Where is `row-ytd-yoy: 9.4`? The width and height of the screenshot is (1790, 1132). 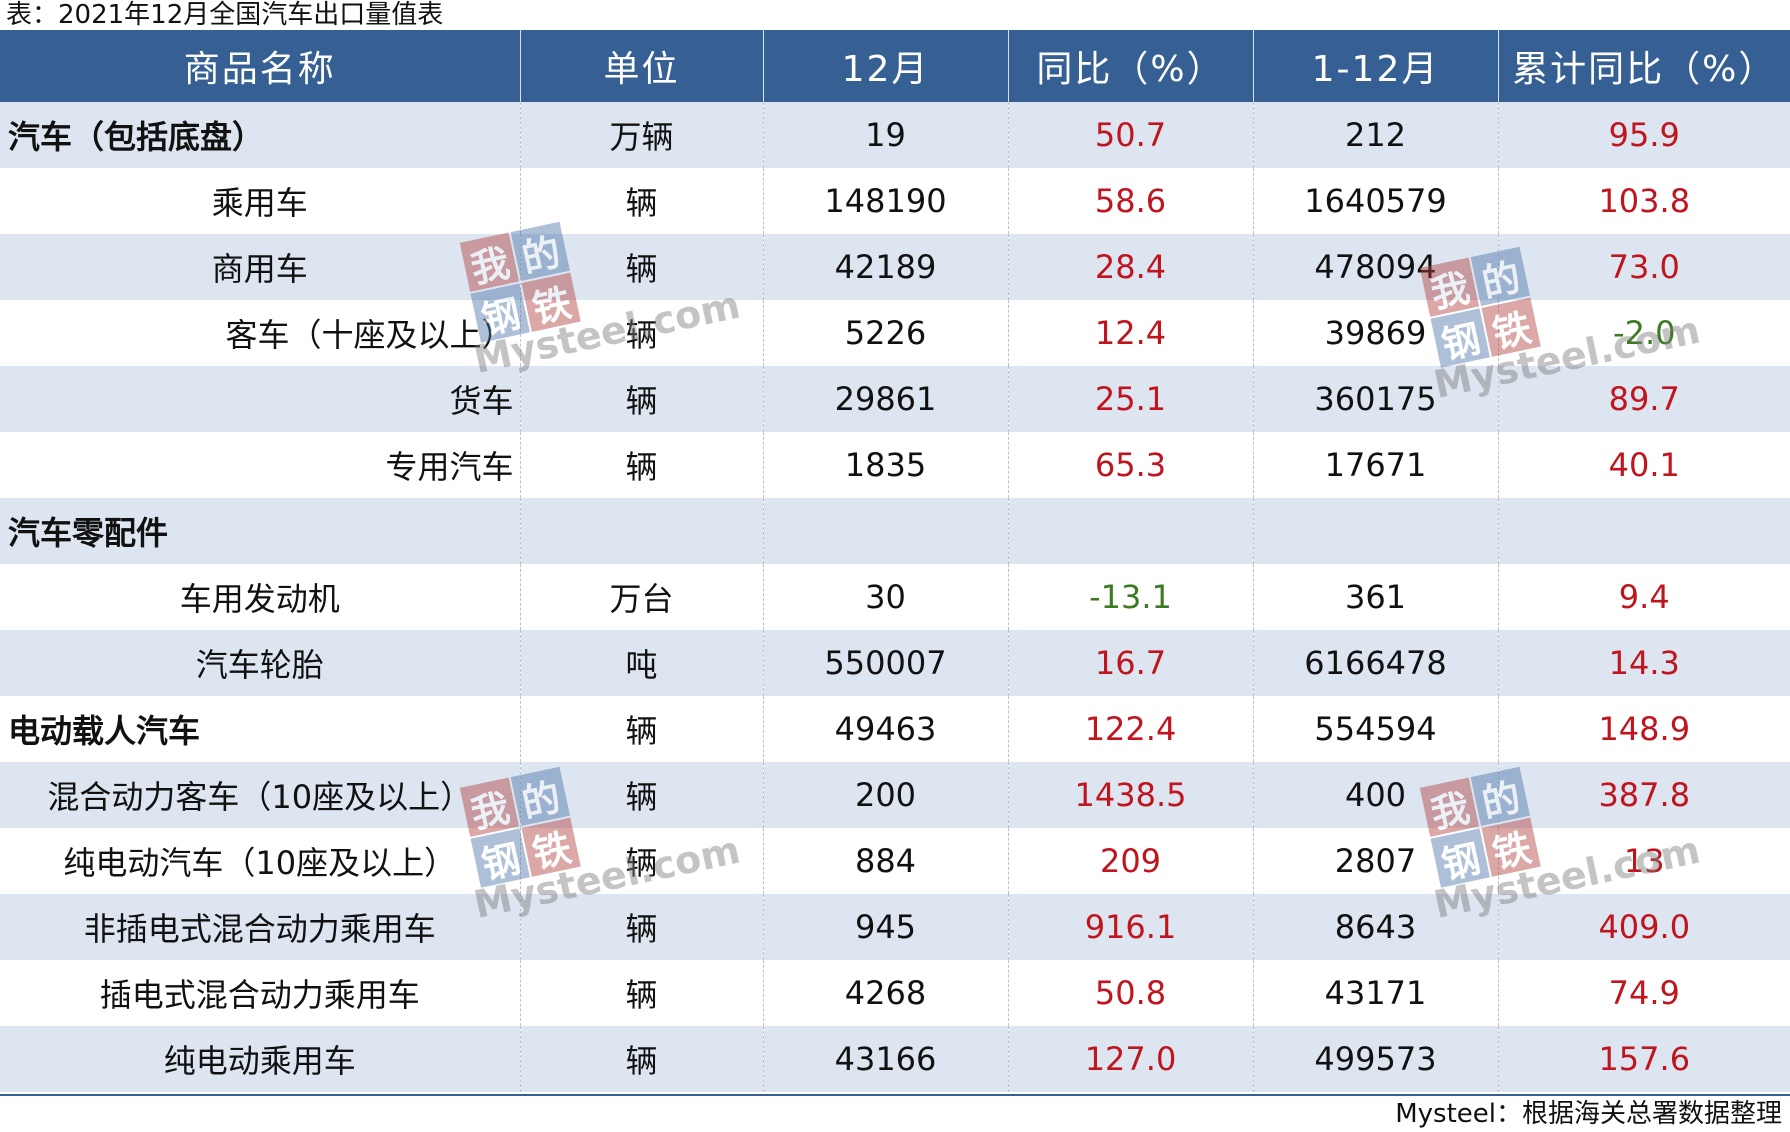
row-ytd-yoy: 9.4 is located at coordinates (1644, 597).